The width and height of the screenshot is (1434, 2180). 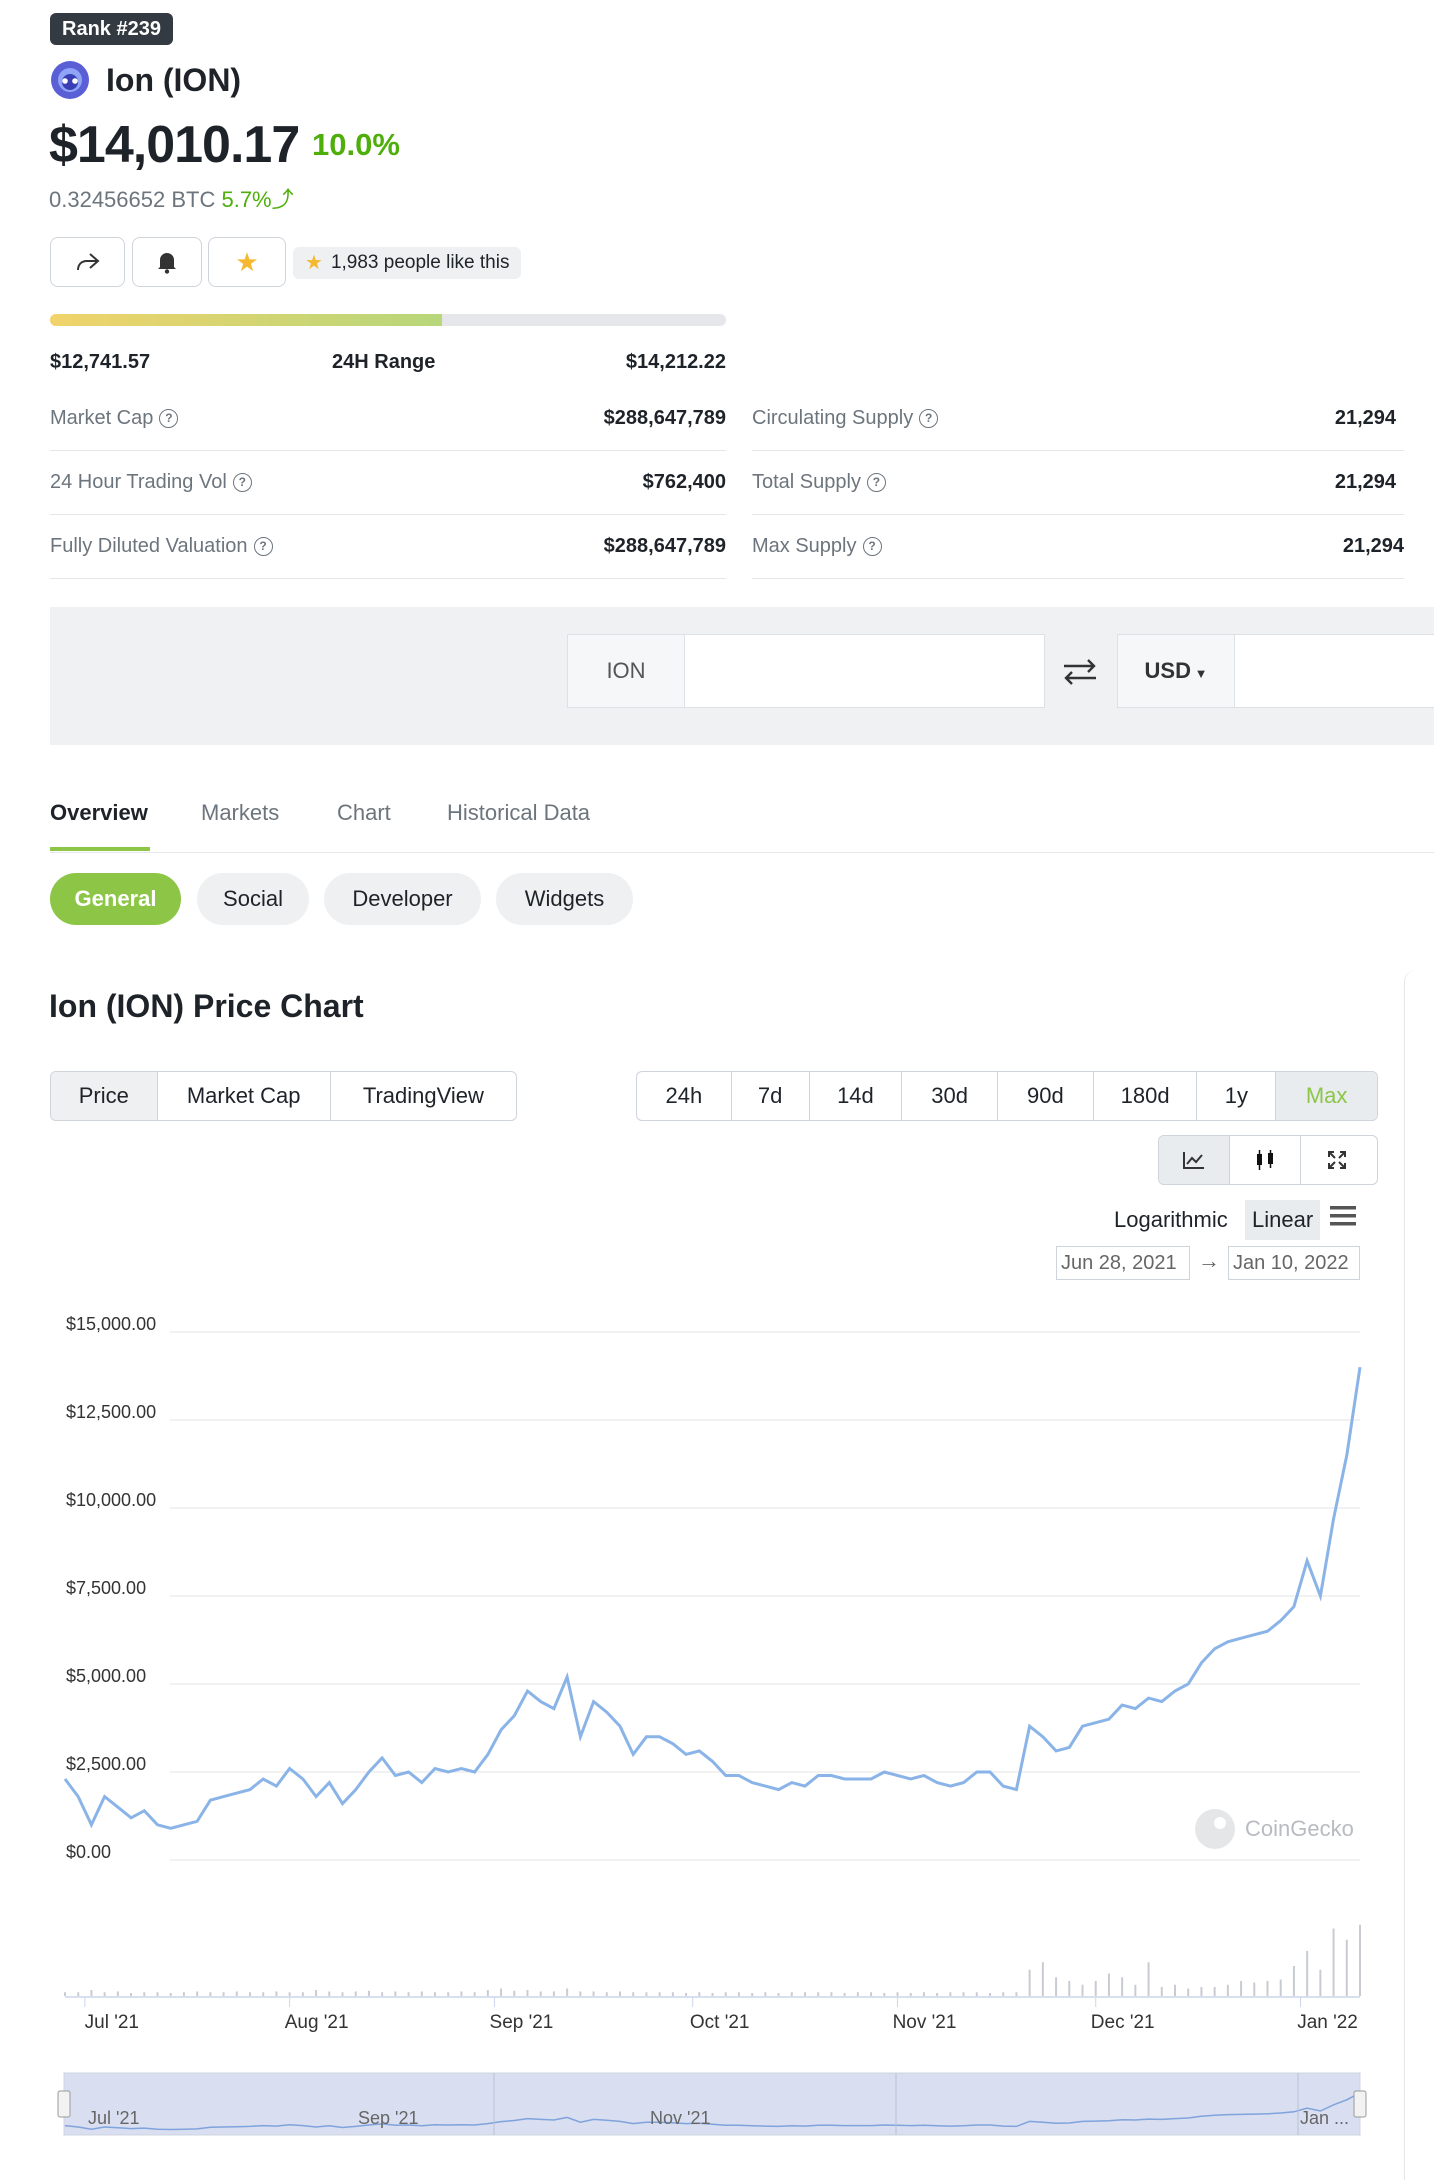 What do you see at coordinates (1167, 670) in the screenshot?
I see `currency-select-value: USD` at bounding box center [1167, 670].